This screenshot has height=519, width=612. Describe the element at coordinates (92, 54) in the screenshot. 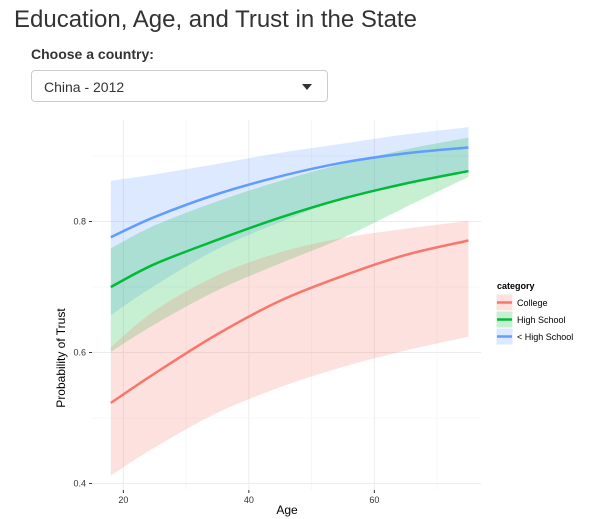

I see `country-select-label: Choose a country:` at that location.